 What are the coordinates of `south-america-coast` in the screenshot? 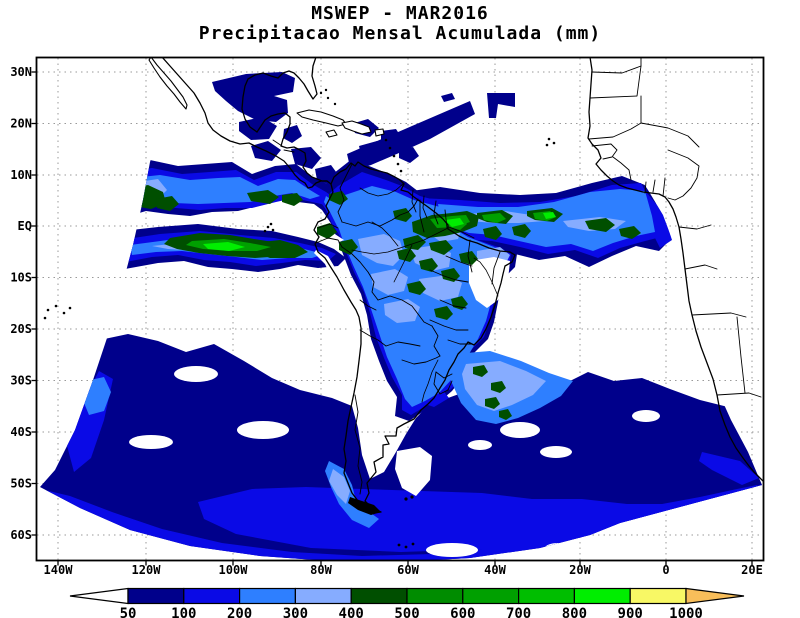 It's located at (414, 337).